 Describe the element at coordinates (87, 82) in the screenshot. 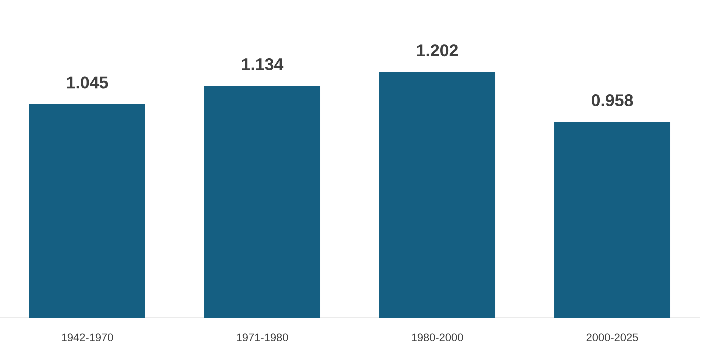

I see `data-label: 1.045` at that location.